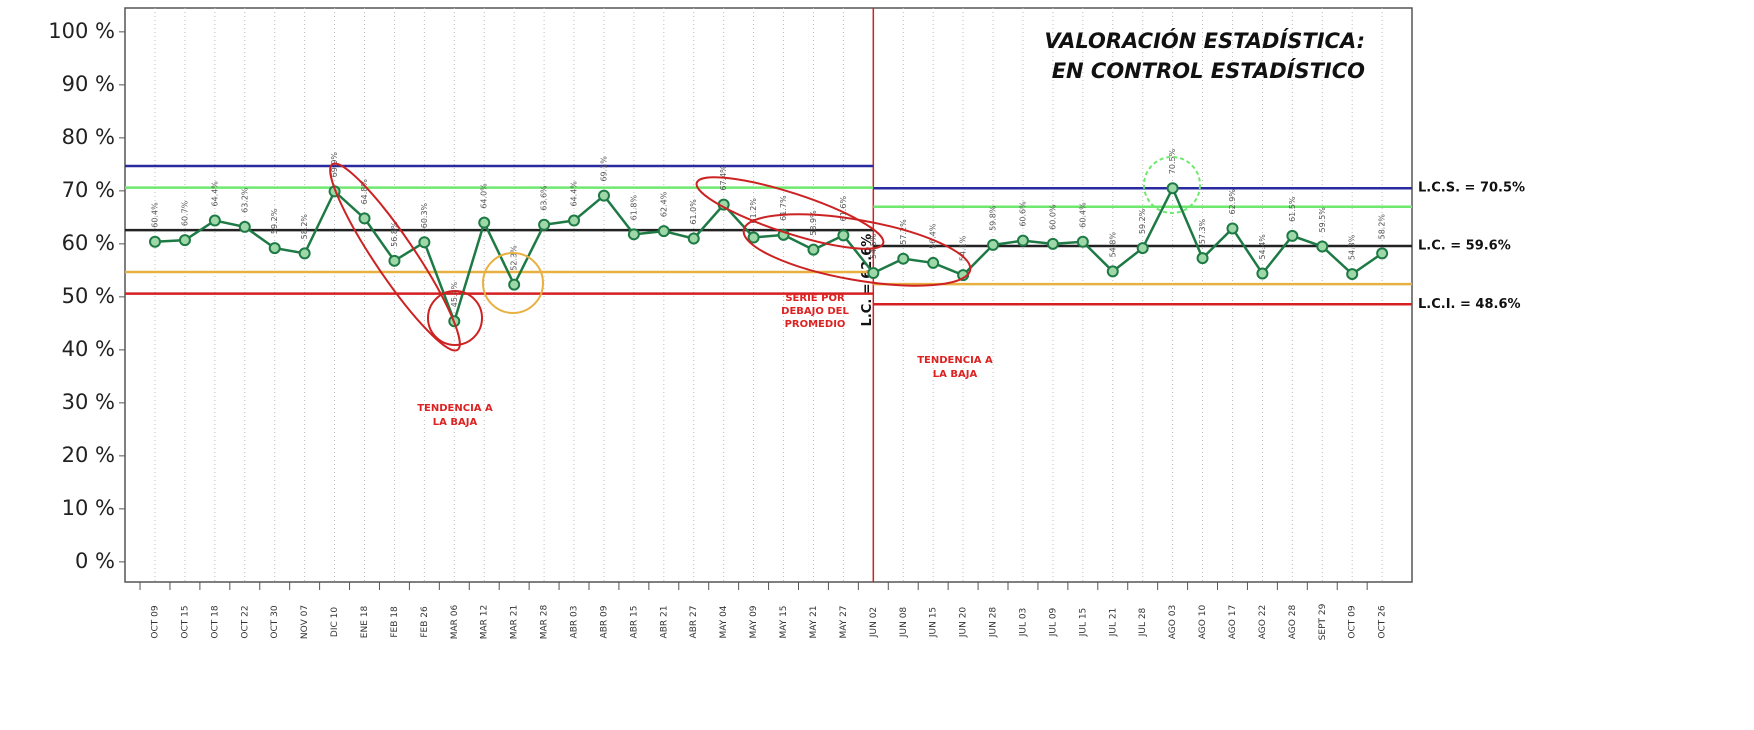 The height and width of the screenshot is (730, 1754). What do you see at coordinates (815, 311) in the screenshot?
I see `annotation: DEBAJO DEL` at bounding box center [815, 311].